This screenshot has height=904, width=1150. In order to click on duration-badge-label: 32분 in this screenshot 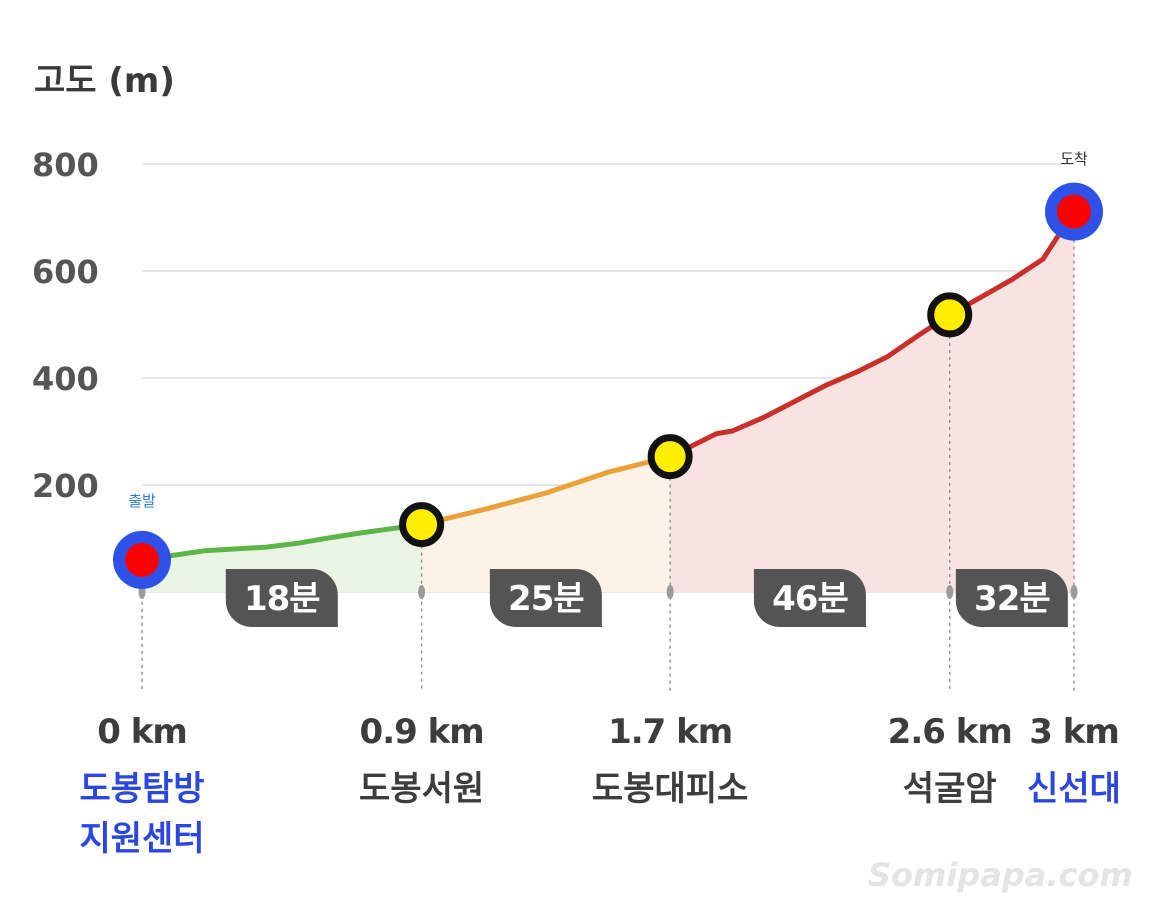, I will do `click(1012, 599)`.